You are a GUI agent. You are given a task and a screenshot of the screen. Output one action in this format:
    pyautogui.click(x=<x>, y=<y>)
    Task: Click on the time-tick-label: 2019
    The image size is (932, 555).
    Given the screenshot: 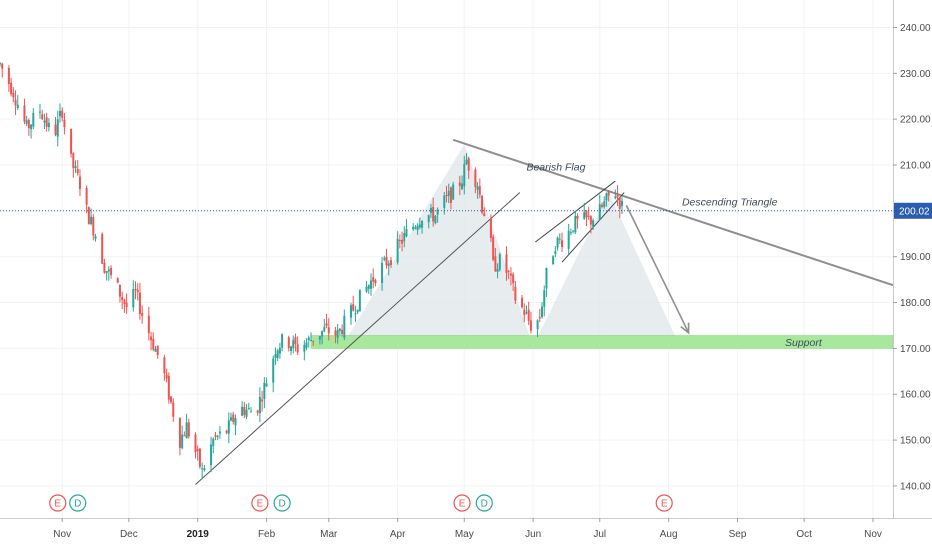 What is the action you would take?
    pyautogui.click(x=198, y=534)
    